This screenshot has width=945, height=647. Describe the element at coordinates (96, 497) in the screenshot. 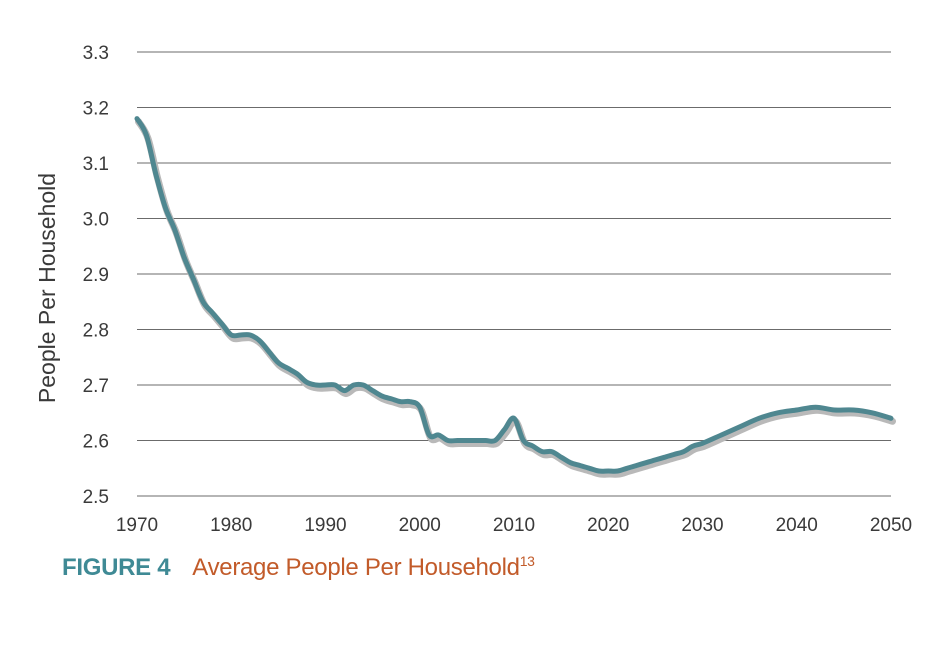

I see `y-tick-label: 2.5` at that location.